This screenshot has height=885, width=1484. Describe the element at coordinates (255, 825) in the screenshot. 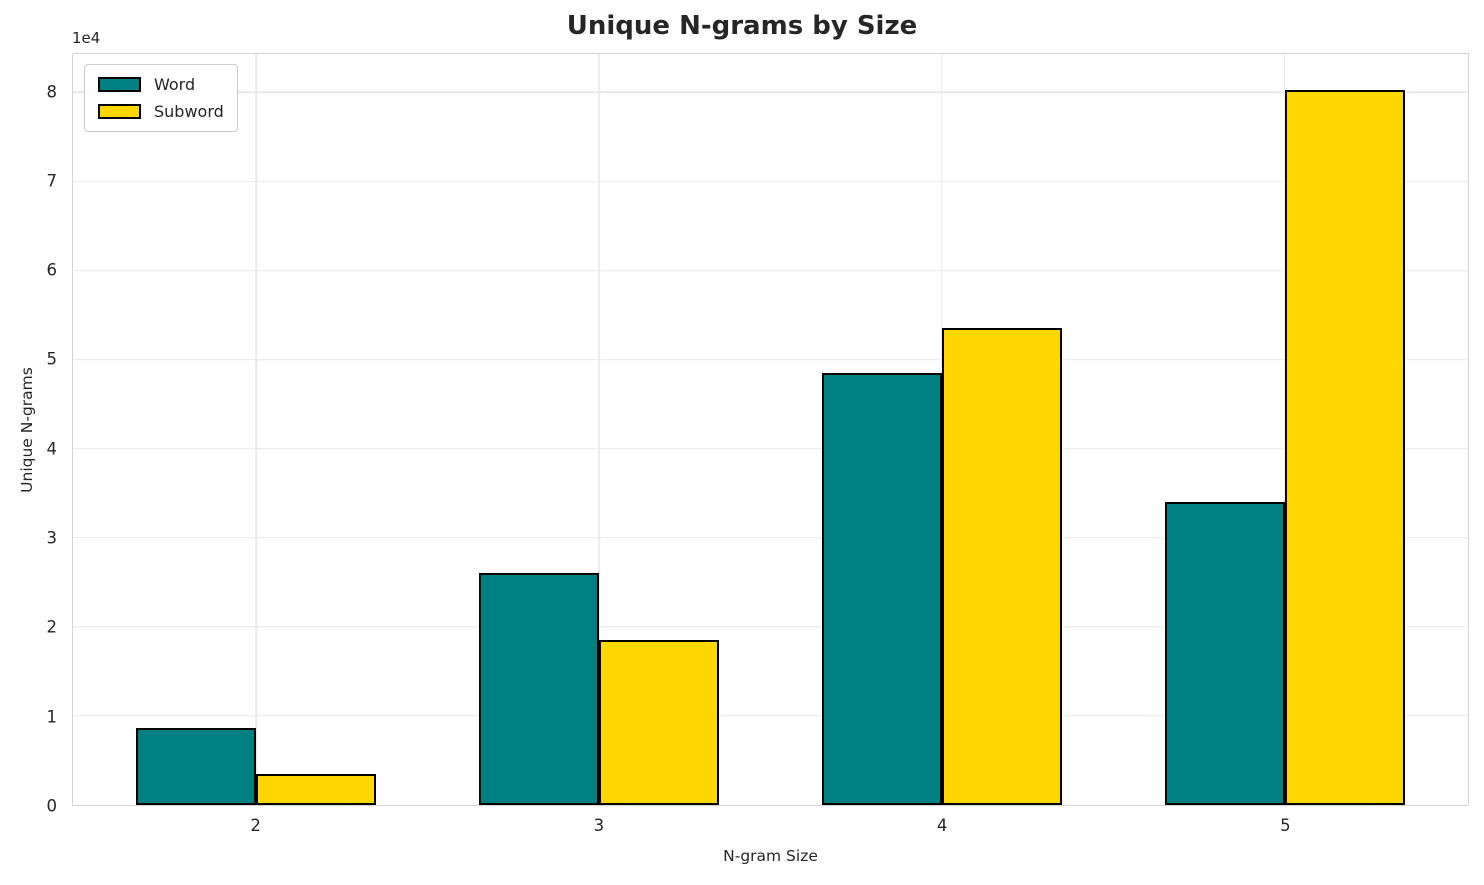

I see `x-tick-label: 2` at that location.